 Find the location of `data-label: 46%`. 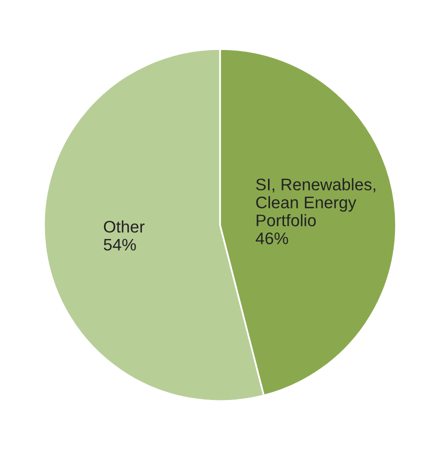

data-label: 46% is located at coordinates (272, 238).